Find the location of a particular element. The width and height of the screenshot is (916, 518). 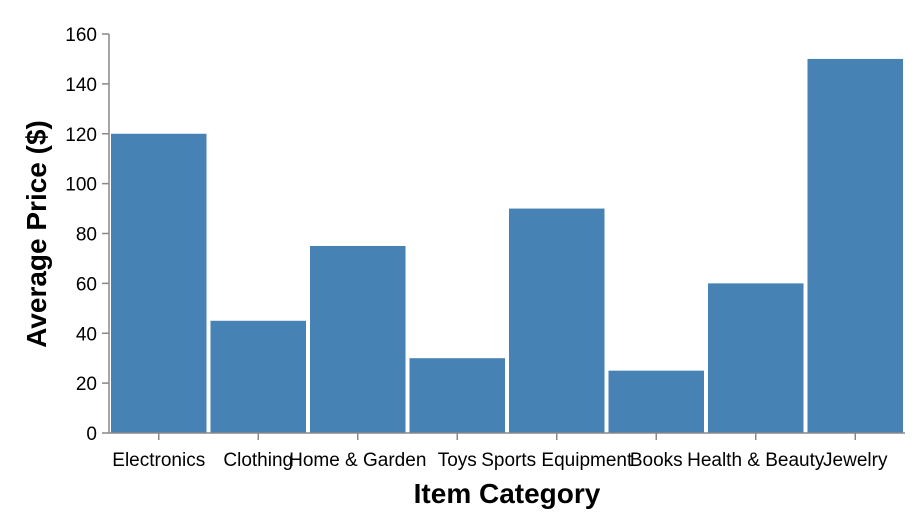

y-tick-label: 80 is located at coordinates (86, 235).